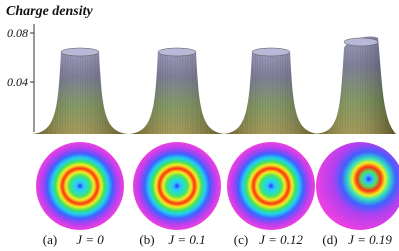  What do you see at coordinates (370, 239) in the screenshot?
I see `panel-parameter: J = 0.19` at bounding box center [370, 239].